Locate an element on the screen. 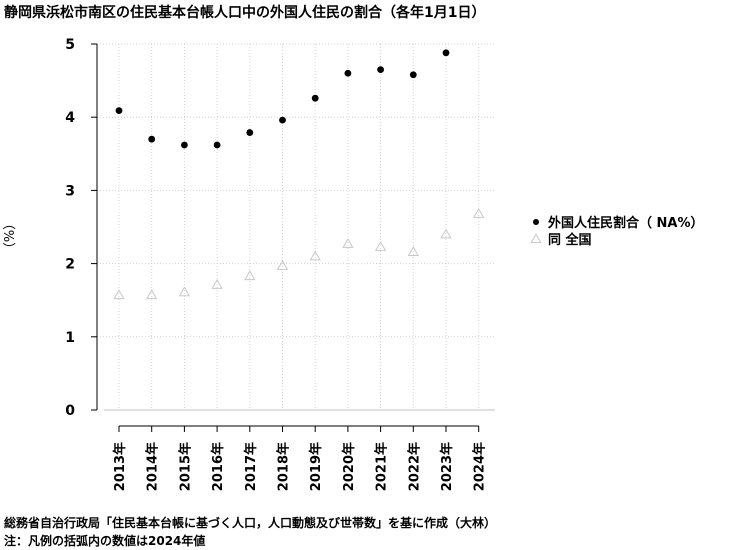 This screenshot has width=750, height=550. y-tick-label: 1 is located at coordinates (70, 338).